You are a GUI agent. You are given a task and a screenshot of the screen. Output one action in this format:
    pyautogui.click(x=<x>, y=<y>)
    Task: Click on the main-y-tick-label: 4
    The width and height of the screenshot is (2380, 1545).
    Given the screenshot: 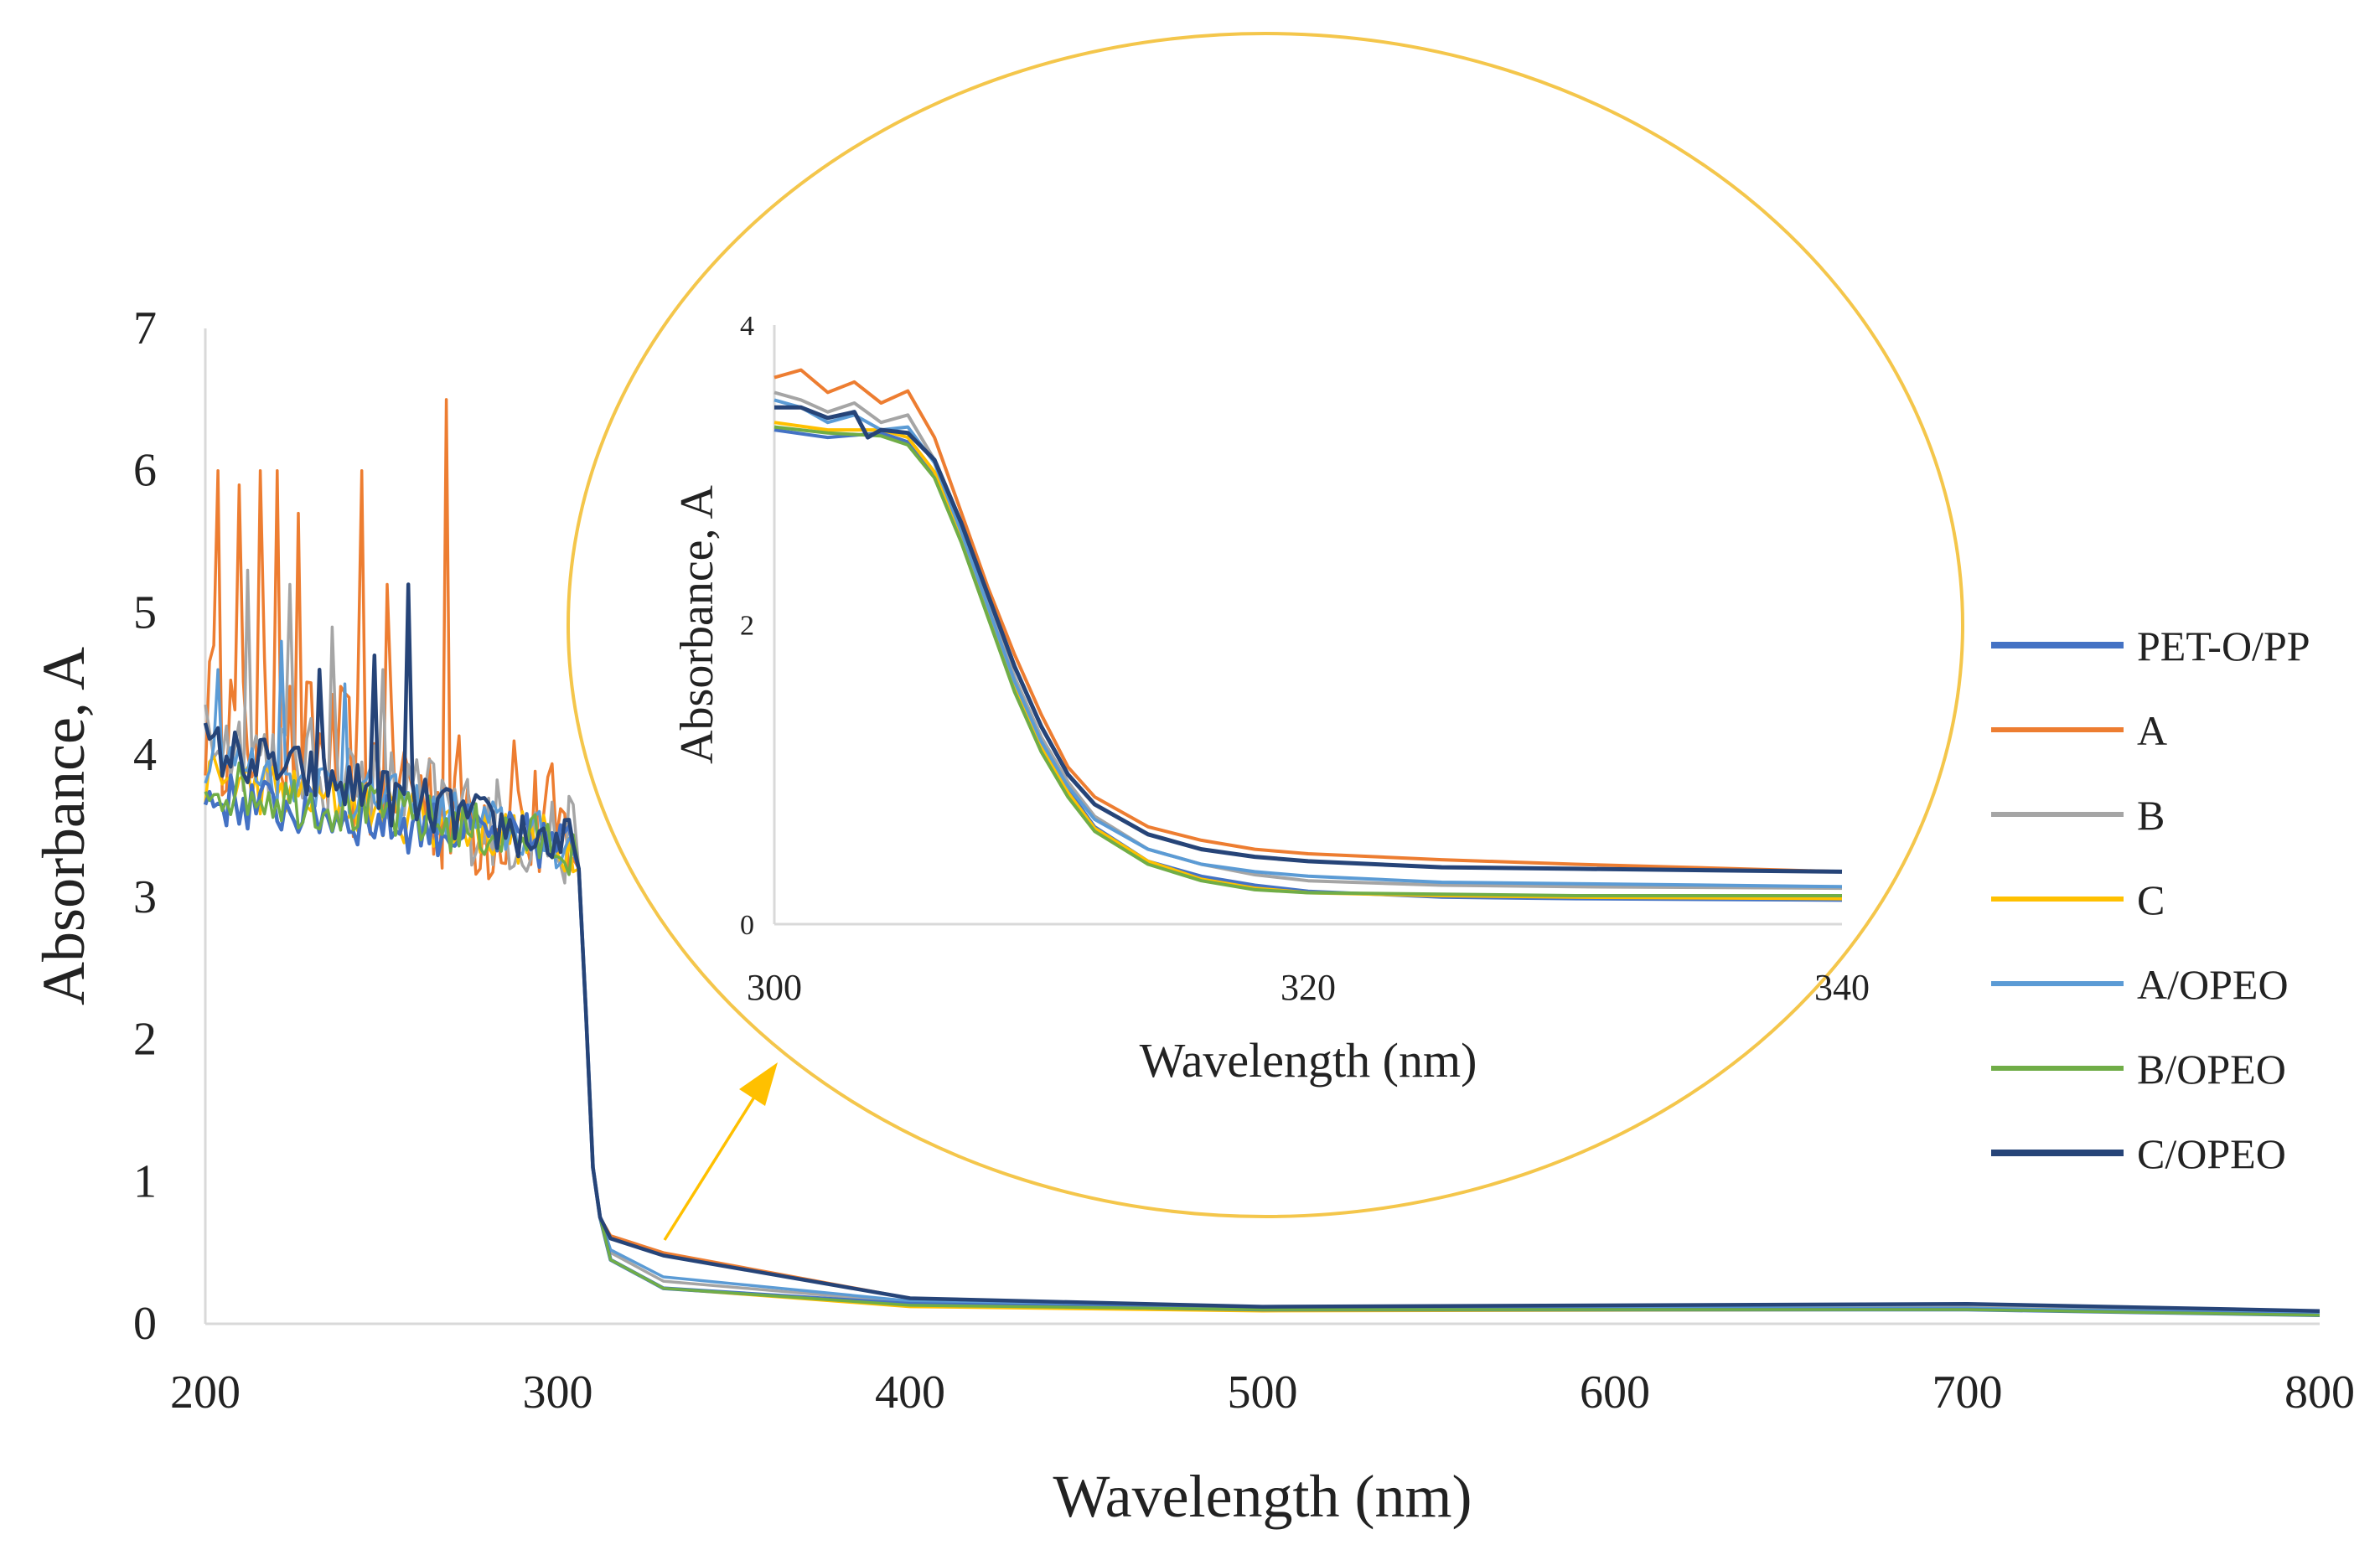 What is the action you would take?
    pyautogui.click(x=145, y=755)
    